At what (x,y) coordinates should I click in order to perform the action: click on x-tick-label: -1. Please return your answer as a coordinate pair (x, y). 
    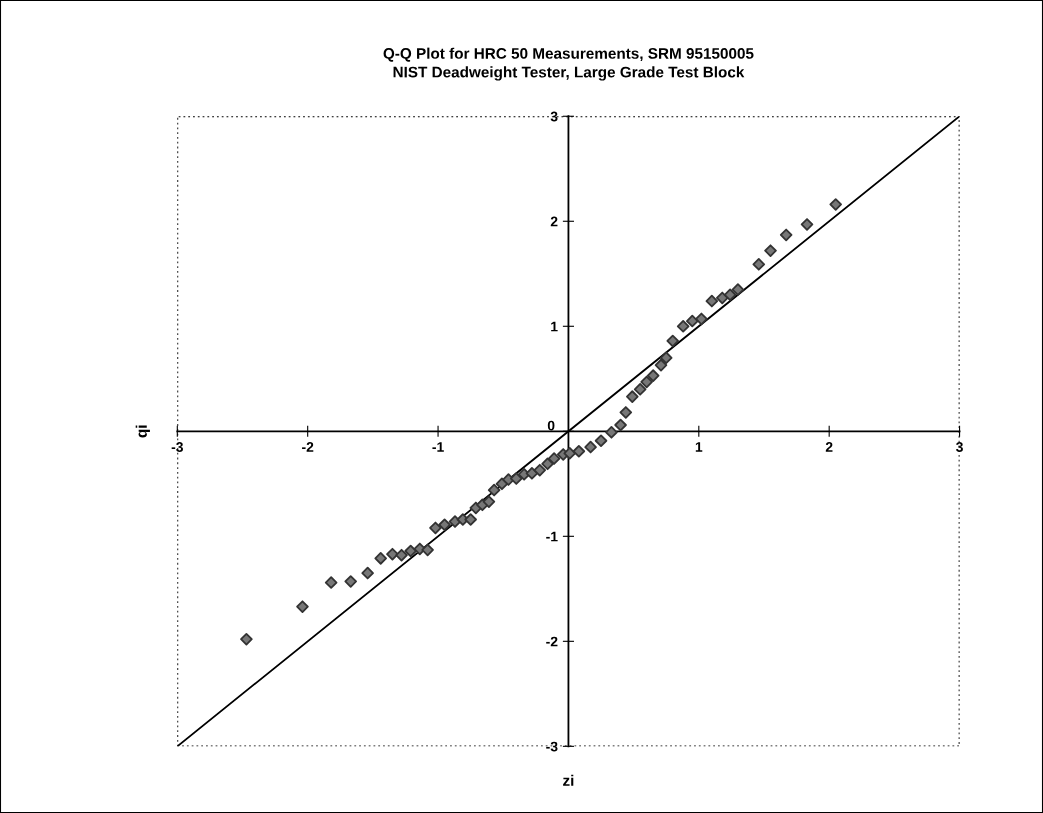
    Looking at the image, I should click on (438, 447).